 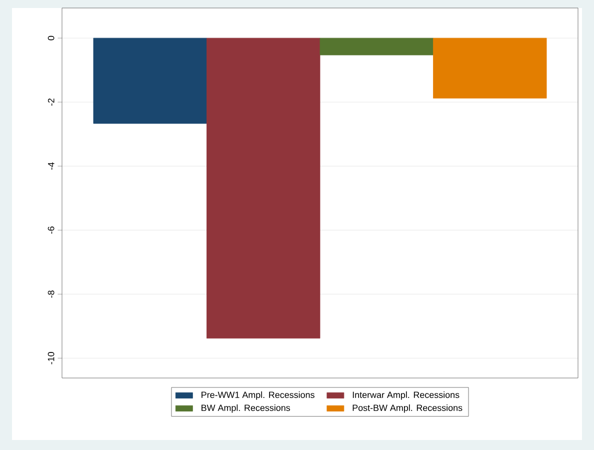 I want to click on legend-label: BW Ampl. Recessions, so click(x=246, y=408).